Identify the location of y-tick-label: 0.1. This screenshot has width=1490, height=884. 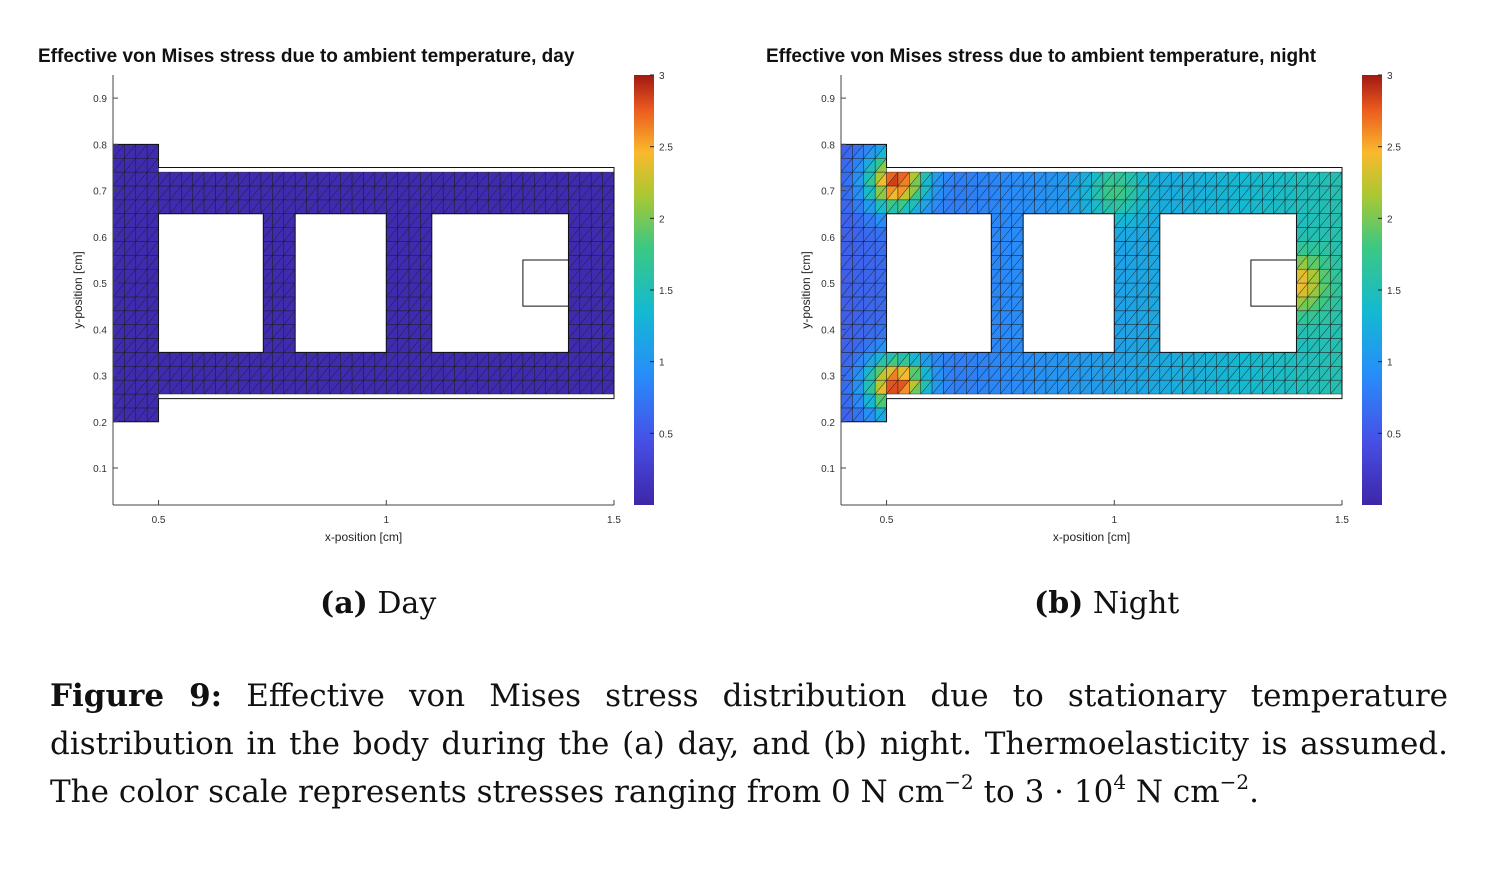
(828, 469).